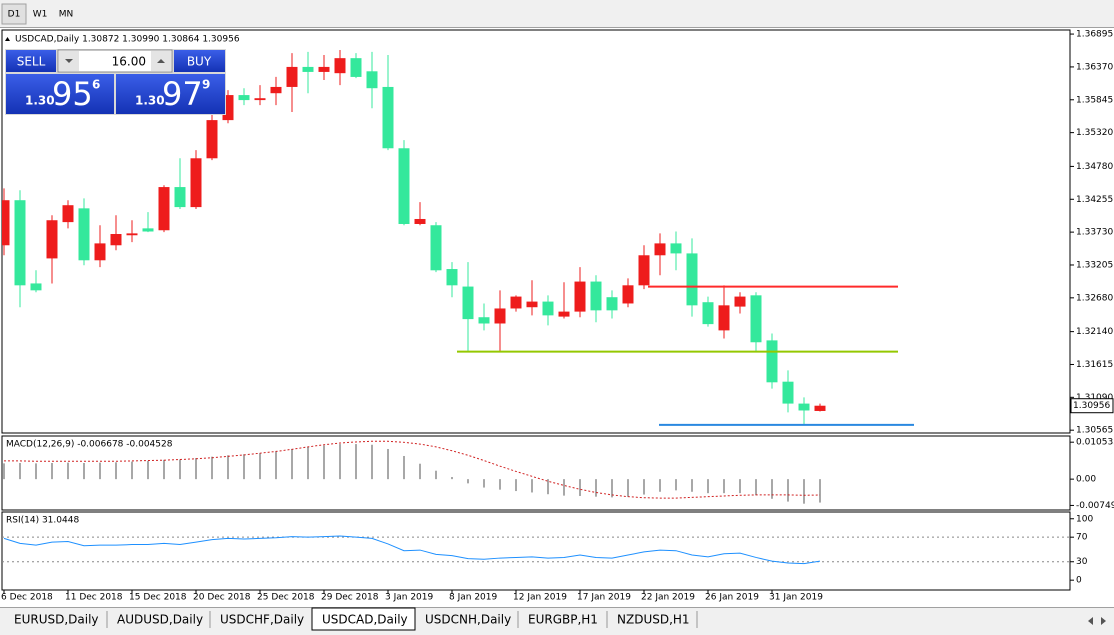  What do you see at coordinates (473, 598) in the screenshot?
I see `x-tick-label: 8 Jan 2019` at bounding box center [473, 598].